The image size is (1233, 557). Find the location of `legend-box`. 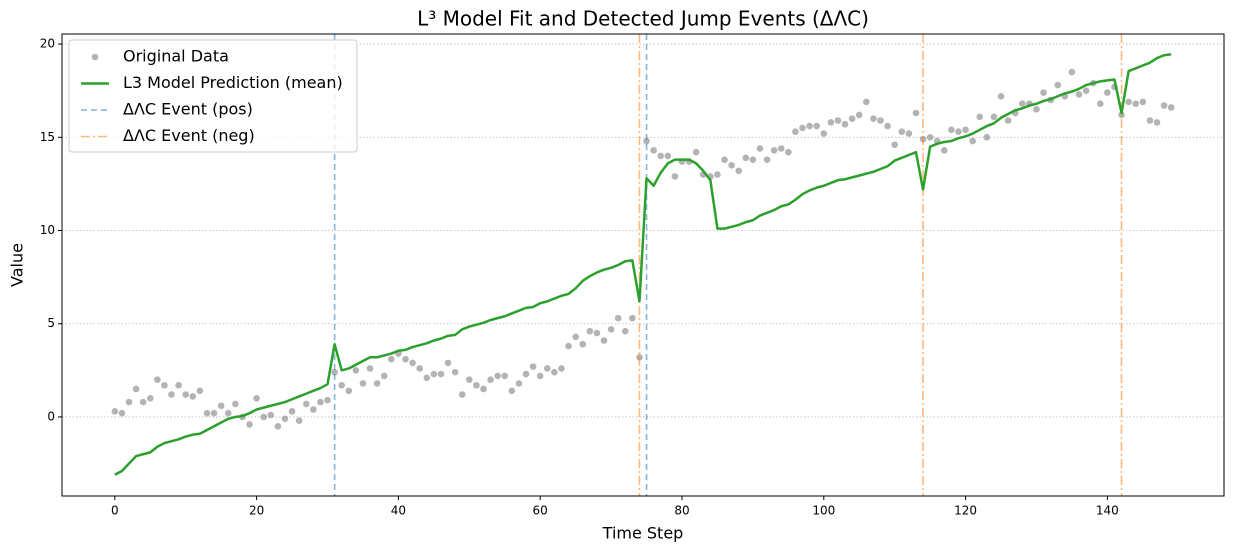

legend-box is located at coordinates (213, 96).